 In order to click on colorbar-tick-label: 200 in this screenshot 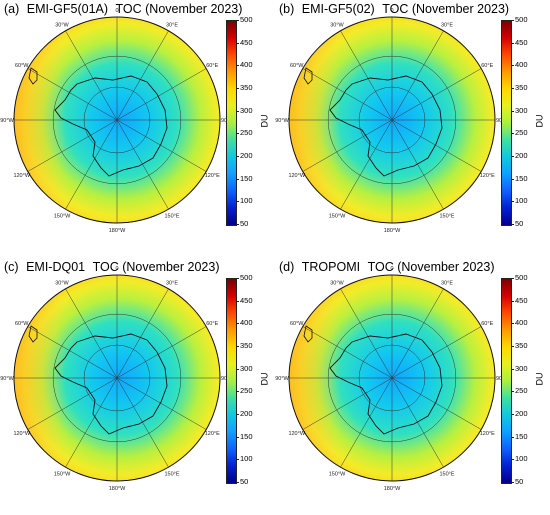, I will do `click(246, 413)`.